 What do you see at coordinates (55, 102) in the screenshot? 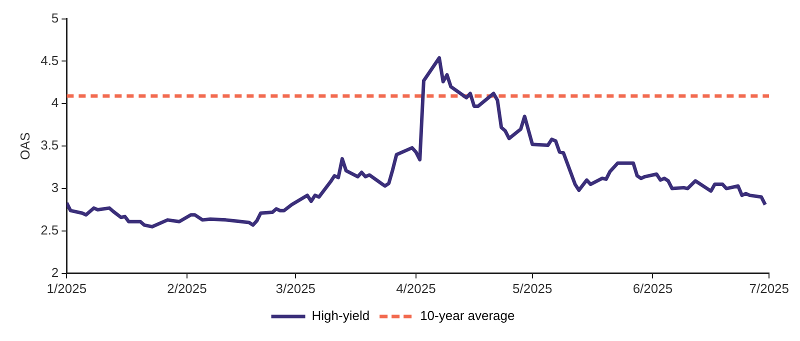
I see `y-tick-label: 4` at bounding box center [55, 102].